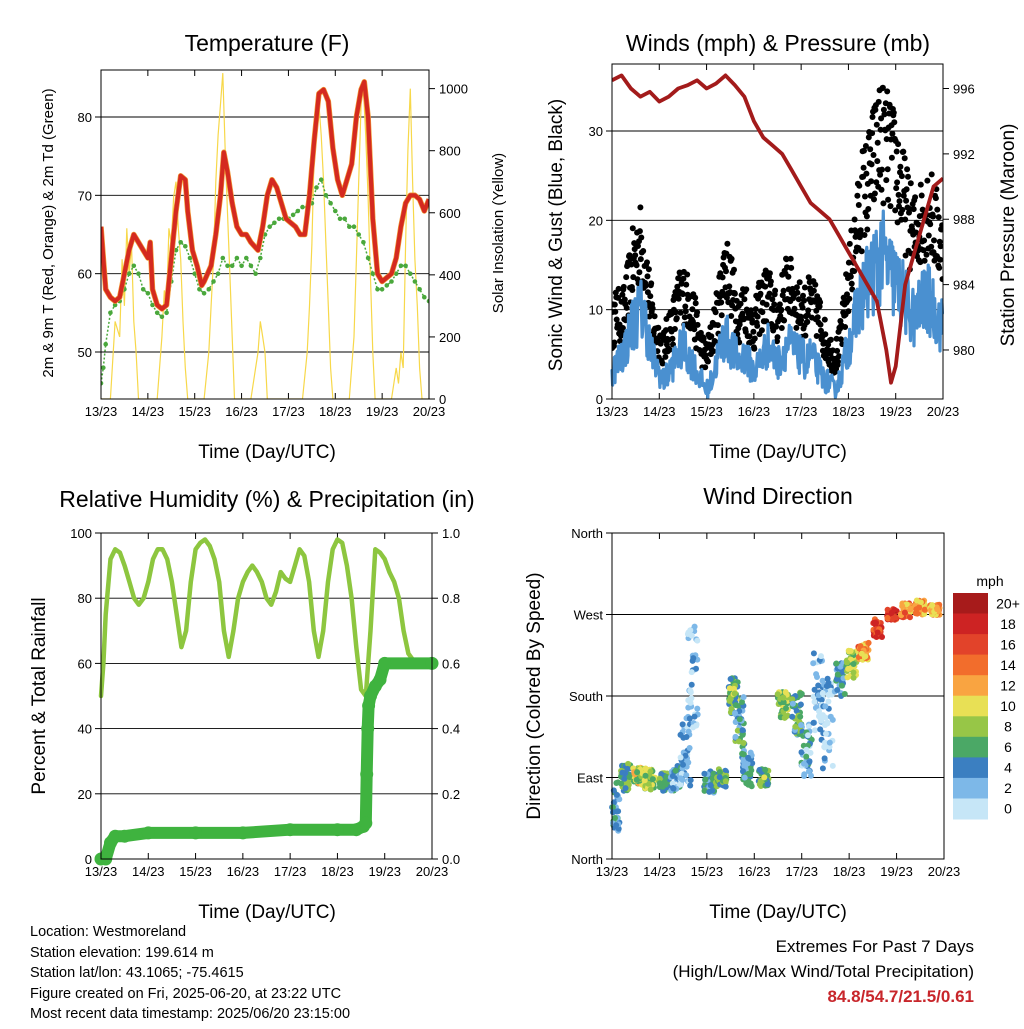 Image resolution: width=1024 pixels, height=1029 pixels. Describe the element at coordinates (596, 220) in the screenshot. I see `winds-y-tick-label: 20` at that location.